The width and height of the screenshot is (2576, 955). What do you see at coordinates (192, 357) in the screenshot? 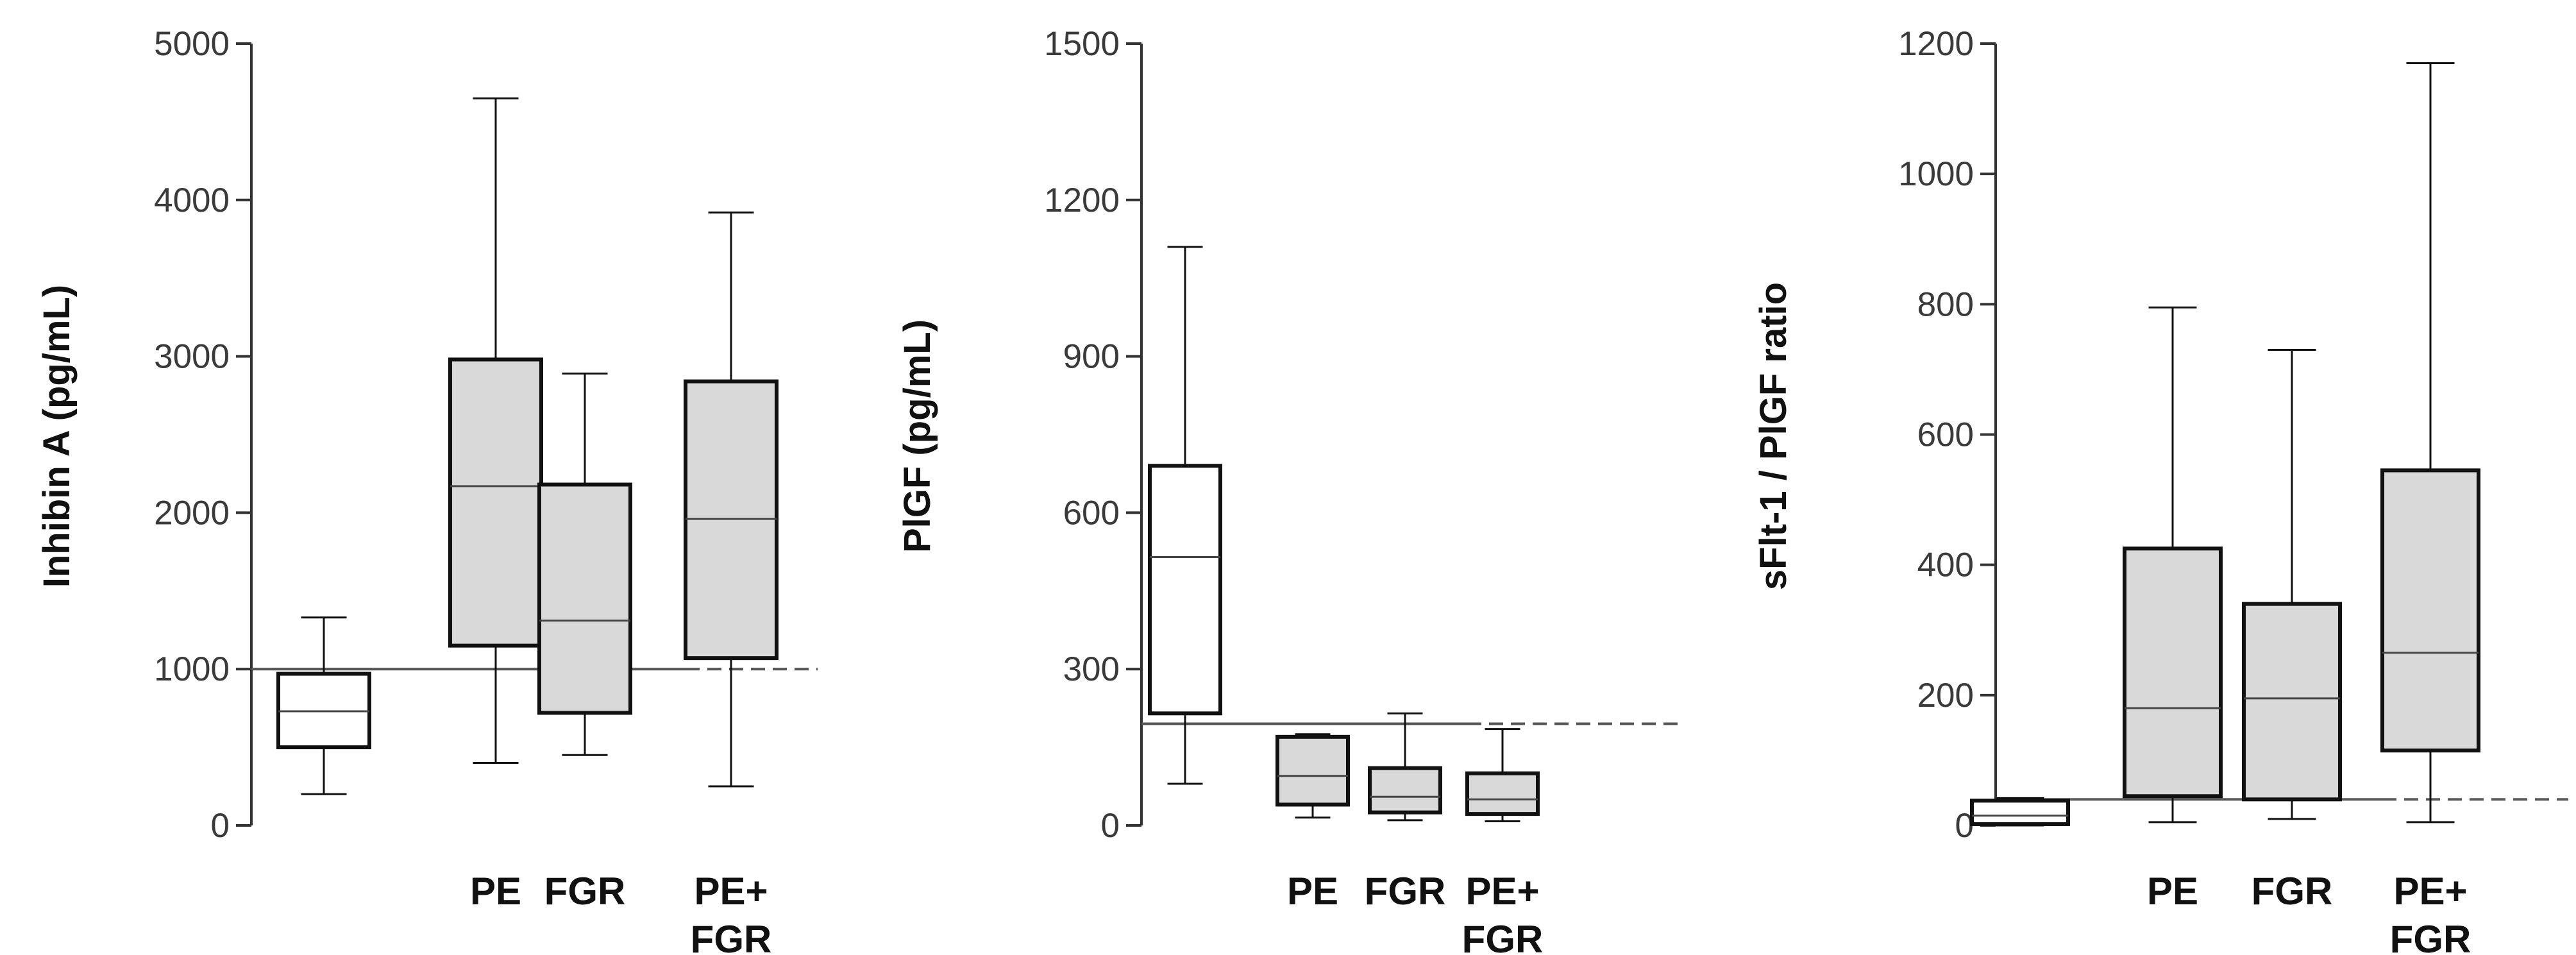
I see `y-tick-label: 3000` at bounding box center [192, 357].